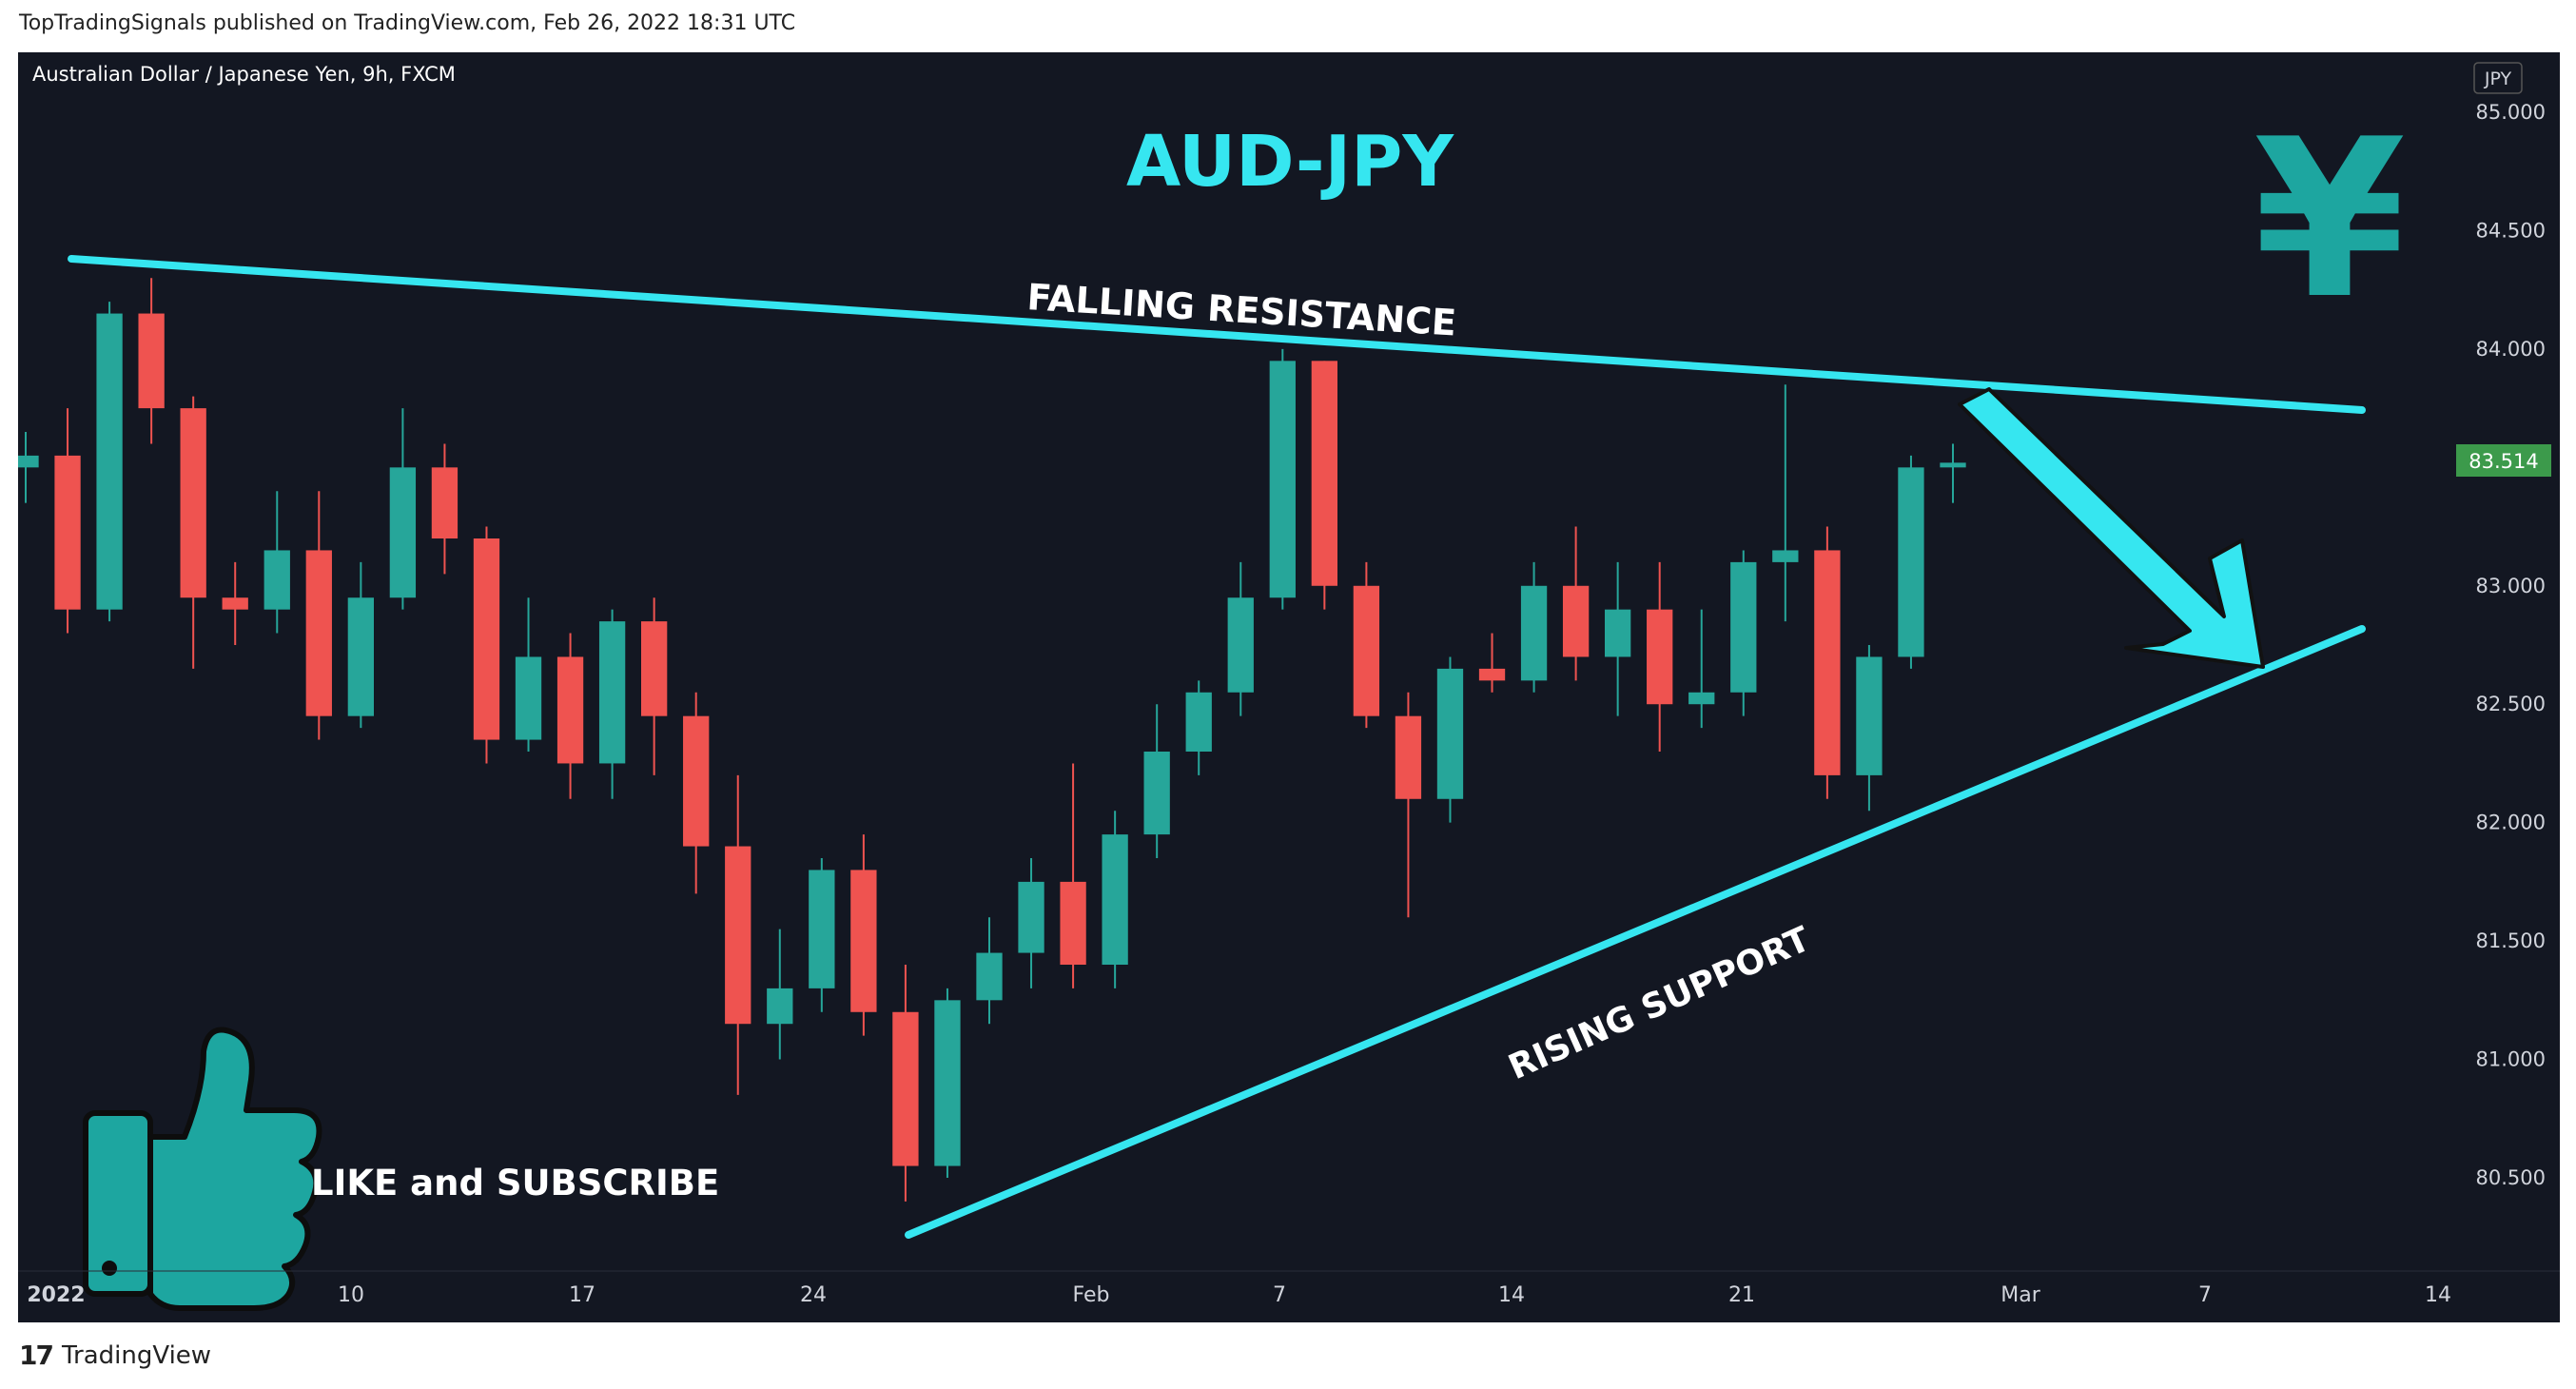  Describe the element at coordinates (203, 1169) in the screenshot. I see `thumbs-up-icon` at that location.